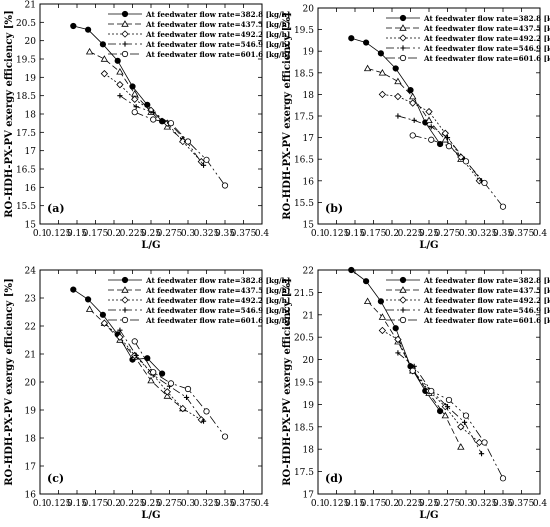  Describe the element at coordinates (503, 234) in the screenshot. I see `x-tick-label: 0.35` at that location.